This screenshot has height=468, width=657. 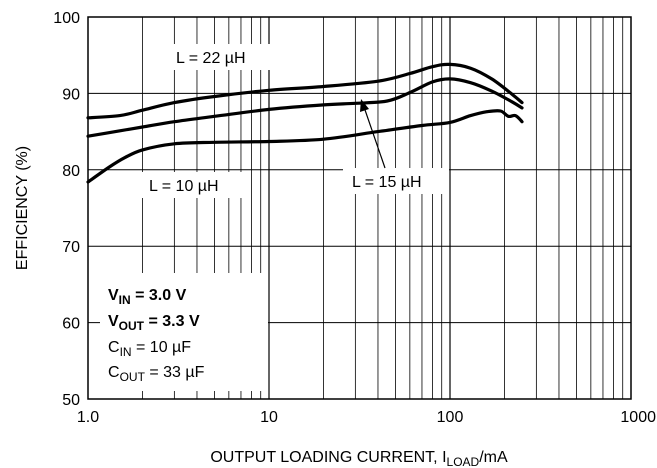 What do you see at coordinates (269, 417) in the screenshot?
I see `x-tick-label: 10` at bounding box center [269, 417].